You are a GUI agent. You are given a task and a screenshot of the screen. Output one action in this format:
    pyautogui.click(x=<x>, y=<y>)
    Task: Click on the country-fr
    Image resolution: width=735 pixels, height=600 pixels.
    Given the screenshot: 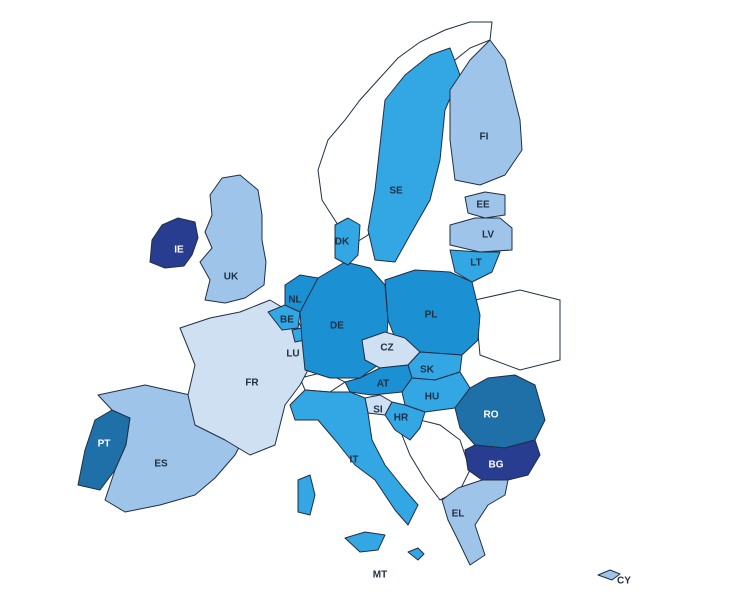 What is the action you would take?
    pyautogui.click(x=245, y=377)
    